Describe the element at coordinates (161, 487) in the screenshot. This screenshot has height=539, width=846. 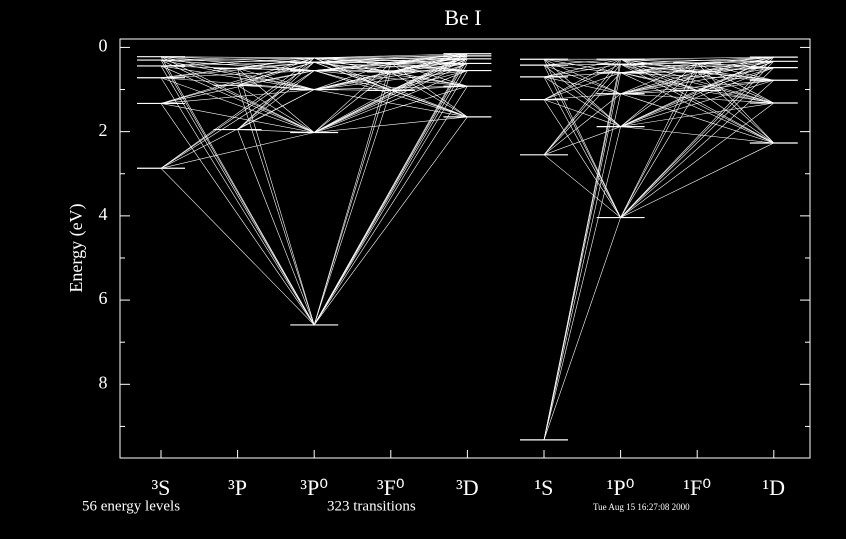
I see `term-label: ³S` at that location.